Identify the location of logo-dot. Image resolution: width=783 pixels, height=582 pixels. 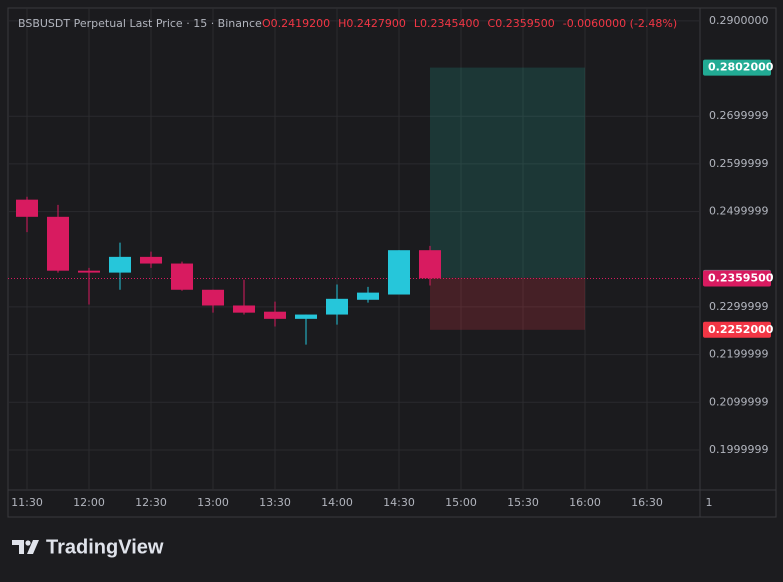
(28, 543).